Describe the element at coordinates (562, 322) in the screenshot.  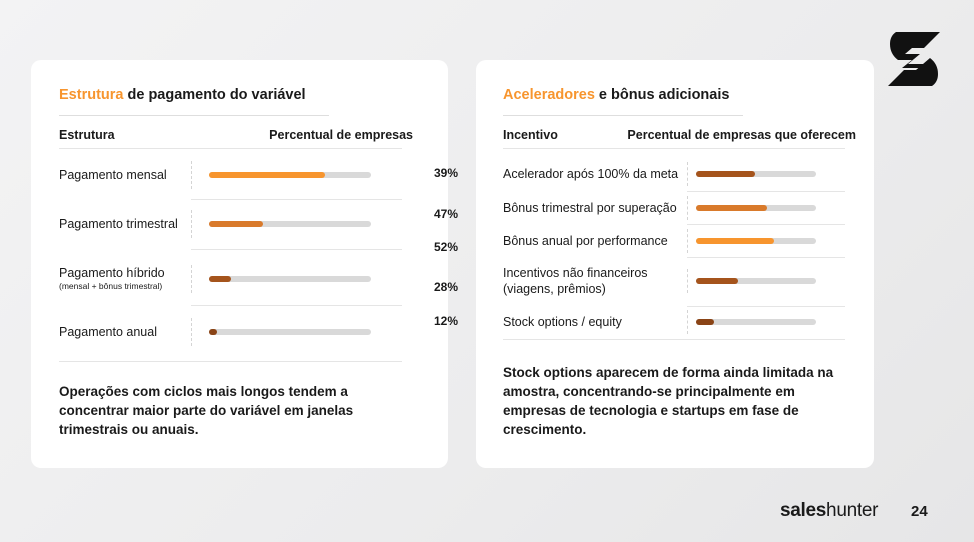
I see `bar-label: Stock options / equity` at that location.